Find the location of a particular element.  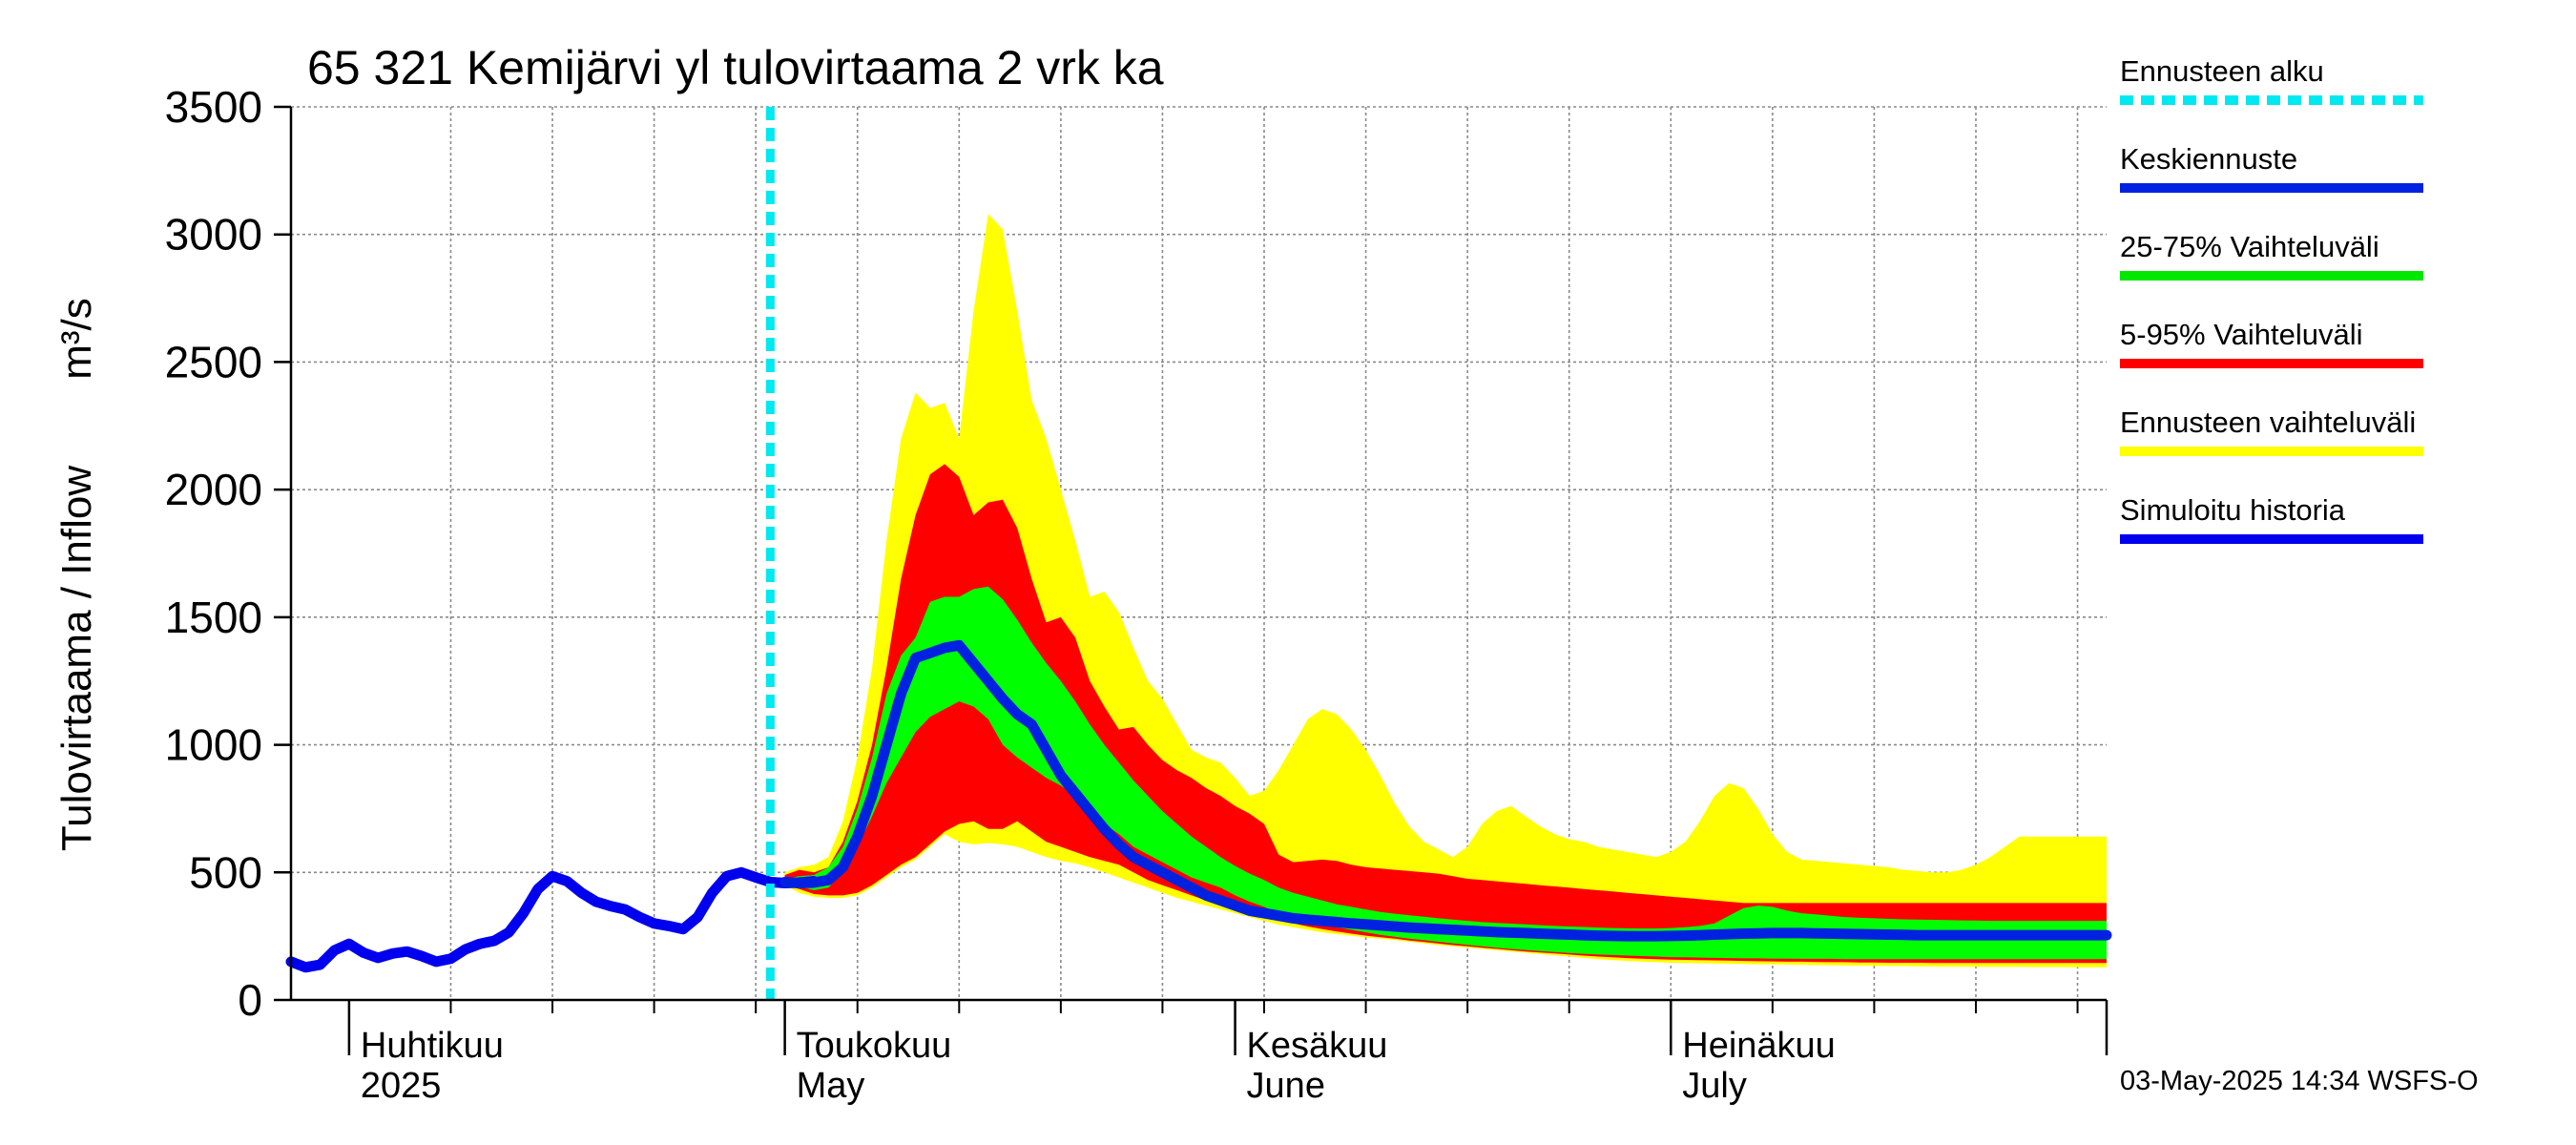

x-month-label-fi: Kesäkuu is located at coordinates (1317, 1046).